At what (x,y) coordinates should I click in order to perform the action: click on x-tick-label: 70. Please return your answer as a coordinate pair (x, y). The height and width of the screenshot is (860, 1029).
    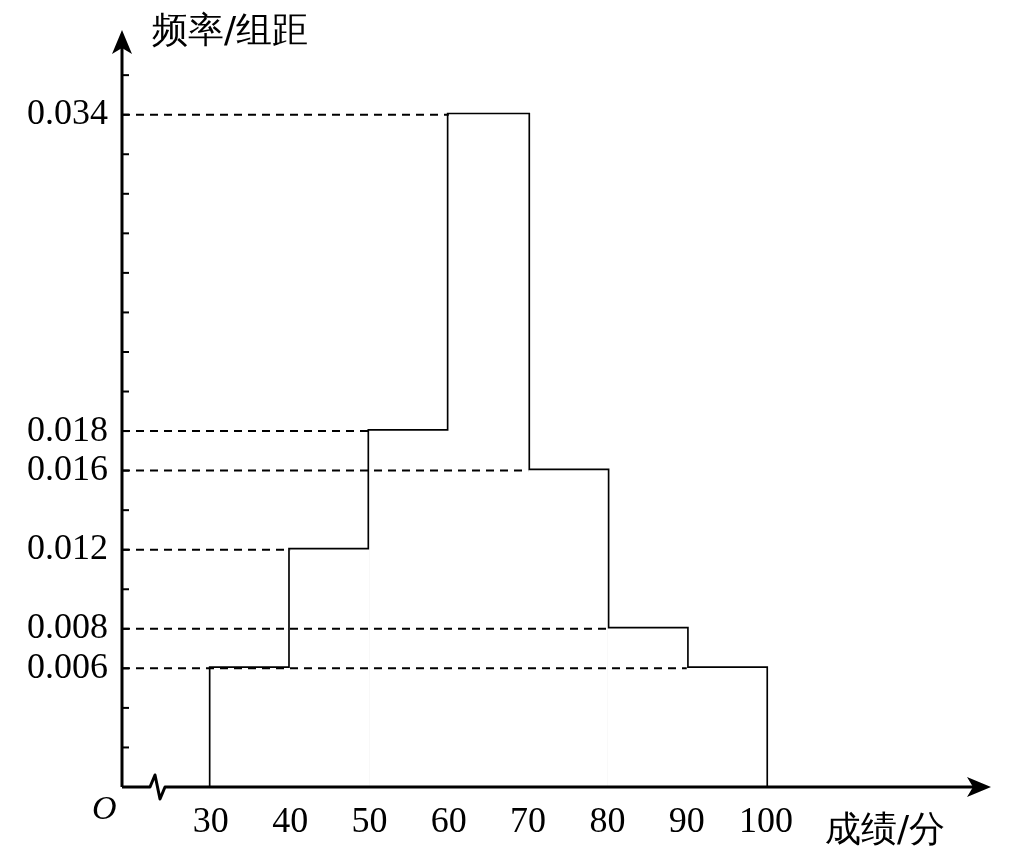
    Looking at the image, I should click on (528, 820).